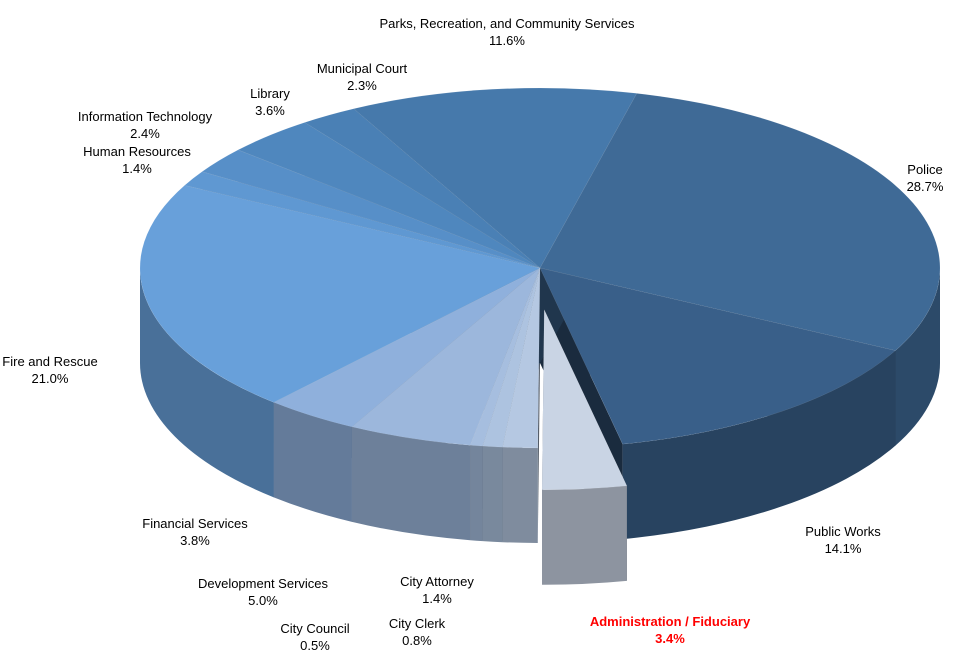 The image size is (955, 654). What do you see at coordinates (145, 133) in the screenshot?
I see `value-label: 2.4%` at bounding box center [145, 133].